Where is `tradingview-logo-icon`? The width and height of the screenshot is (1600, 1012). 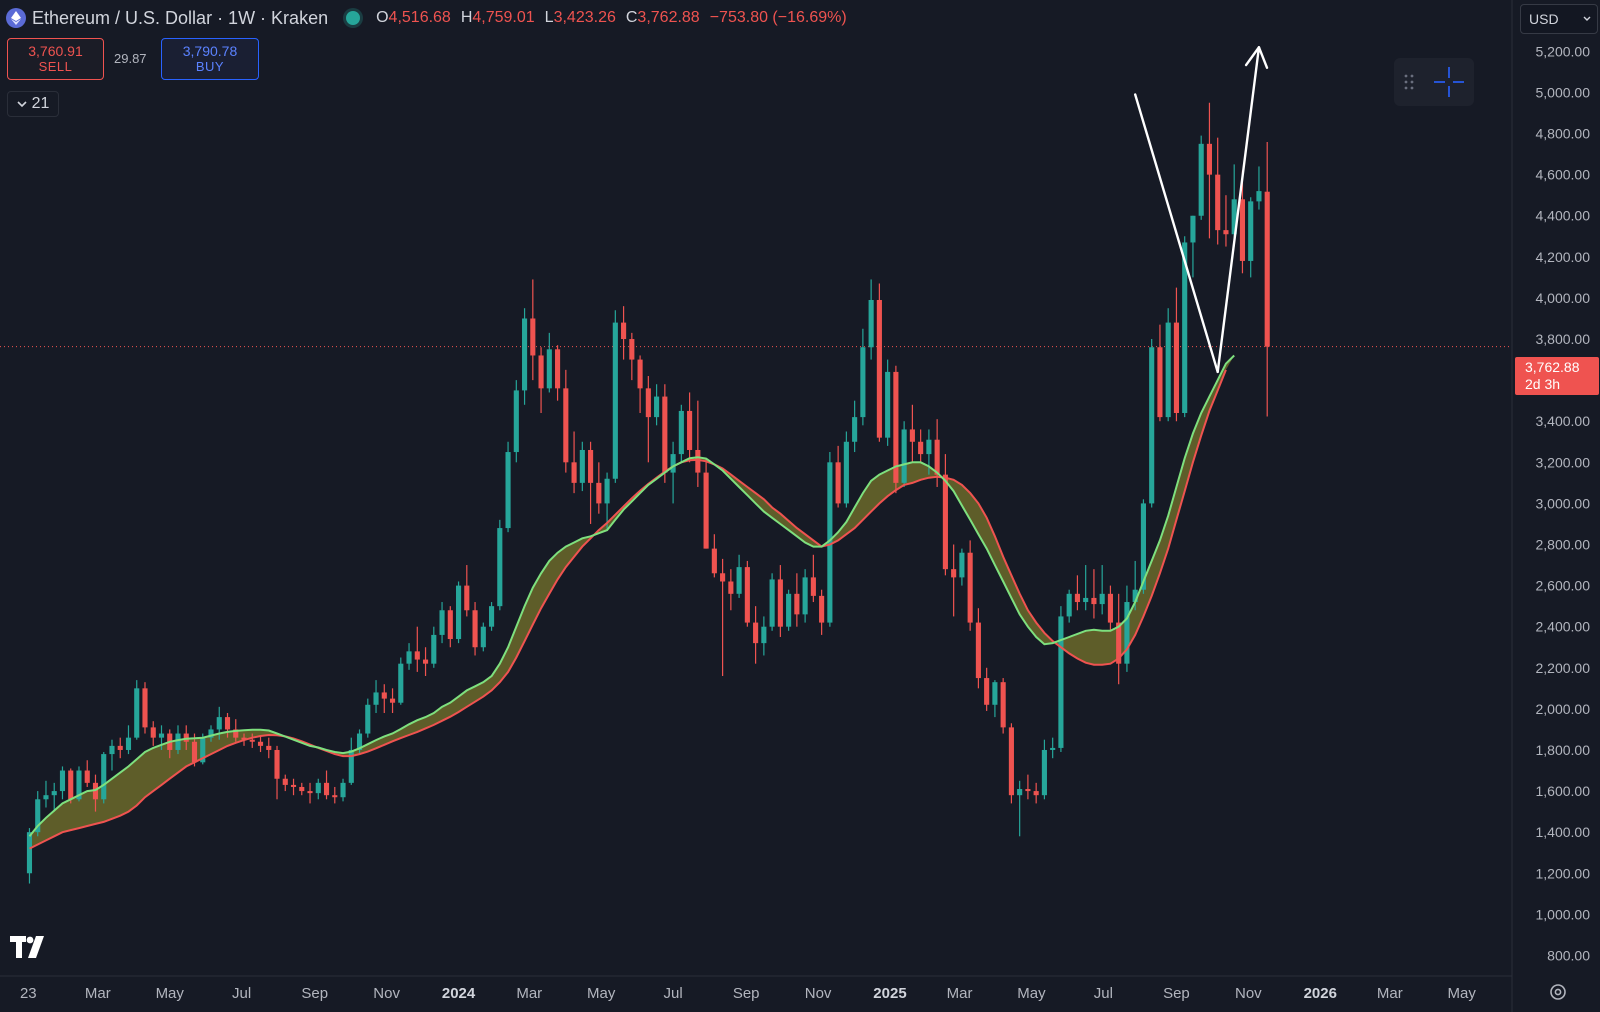
tradingview-logo-icon is located at coordinates (30, 947).